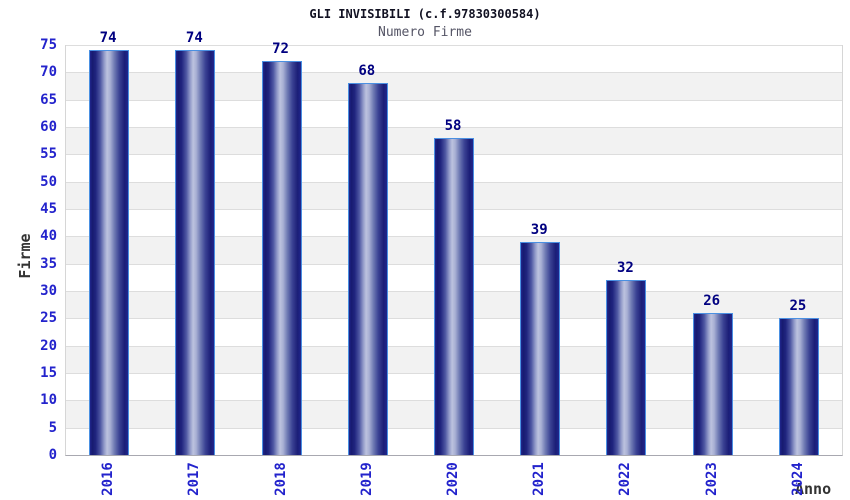 The image size is (850, 500). Describe the element at coordinates (48, 154) in the screenshot. I see `y-tick-label: 55` at that location.